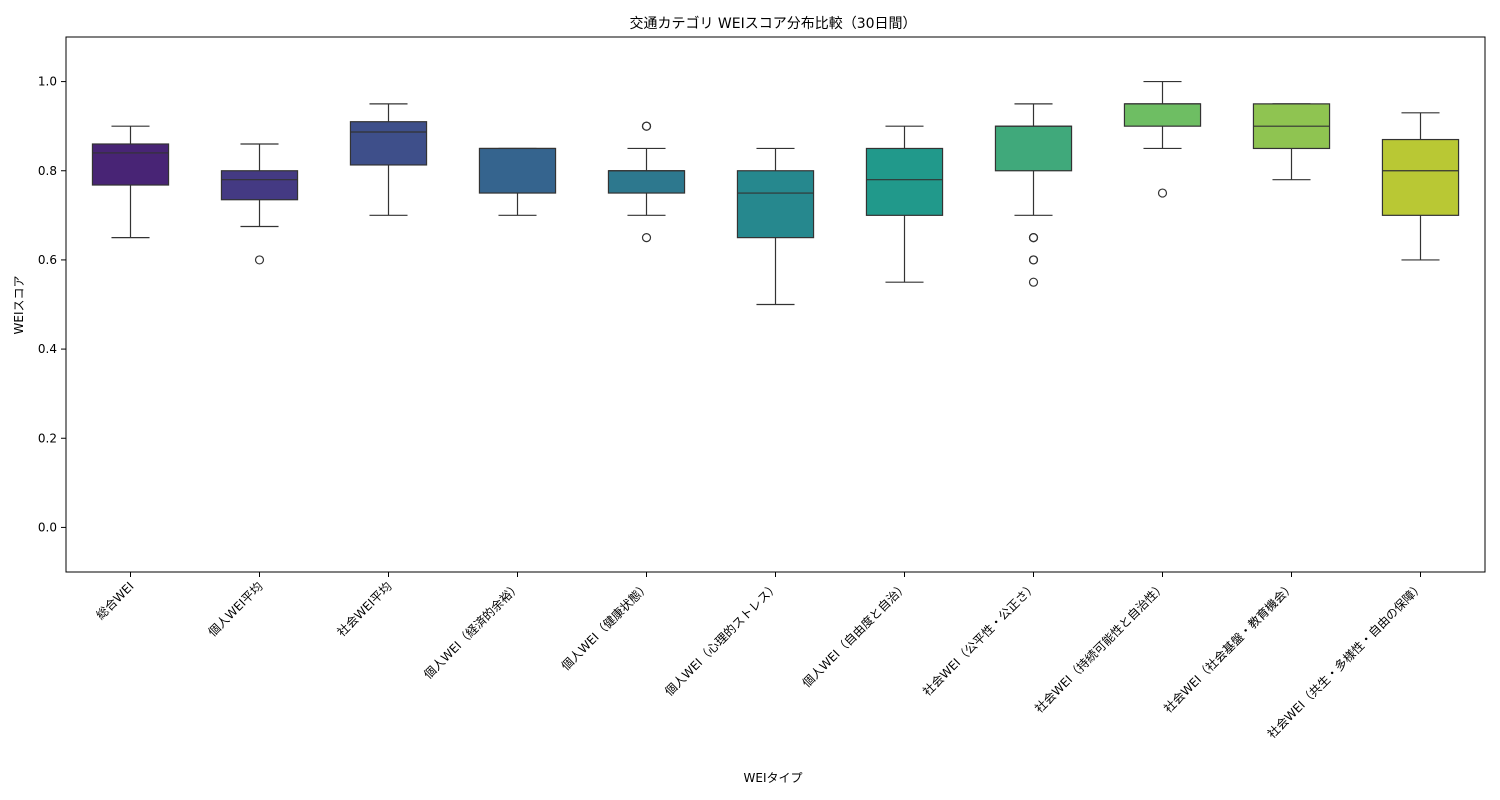 This screenshot has width=1500, height=800. I want to click on x-tick-label: 社会WEI（公平性・公正さ）, so click(979, 639).